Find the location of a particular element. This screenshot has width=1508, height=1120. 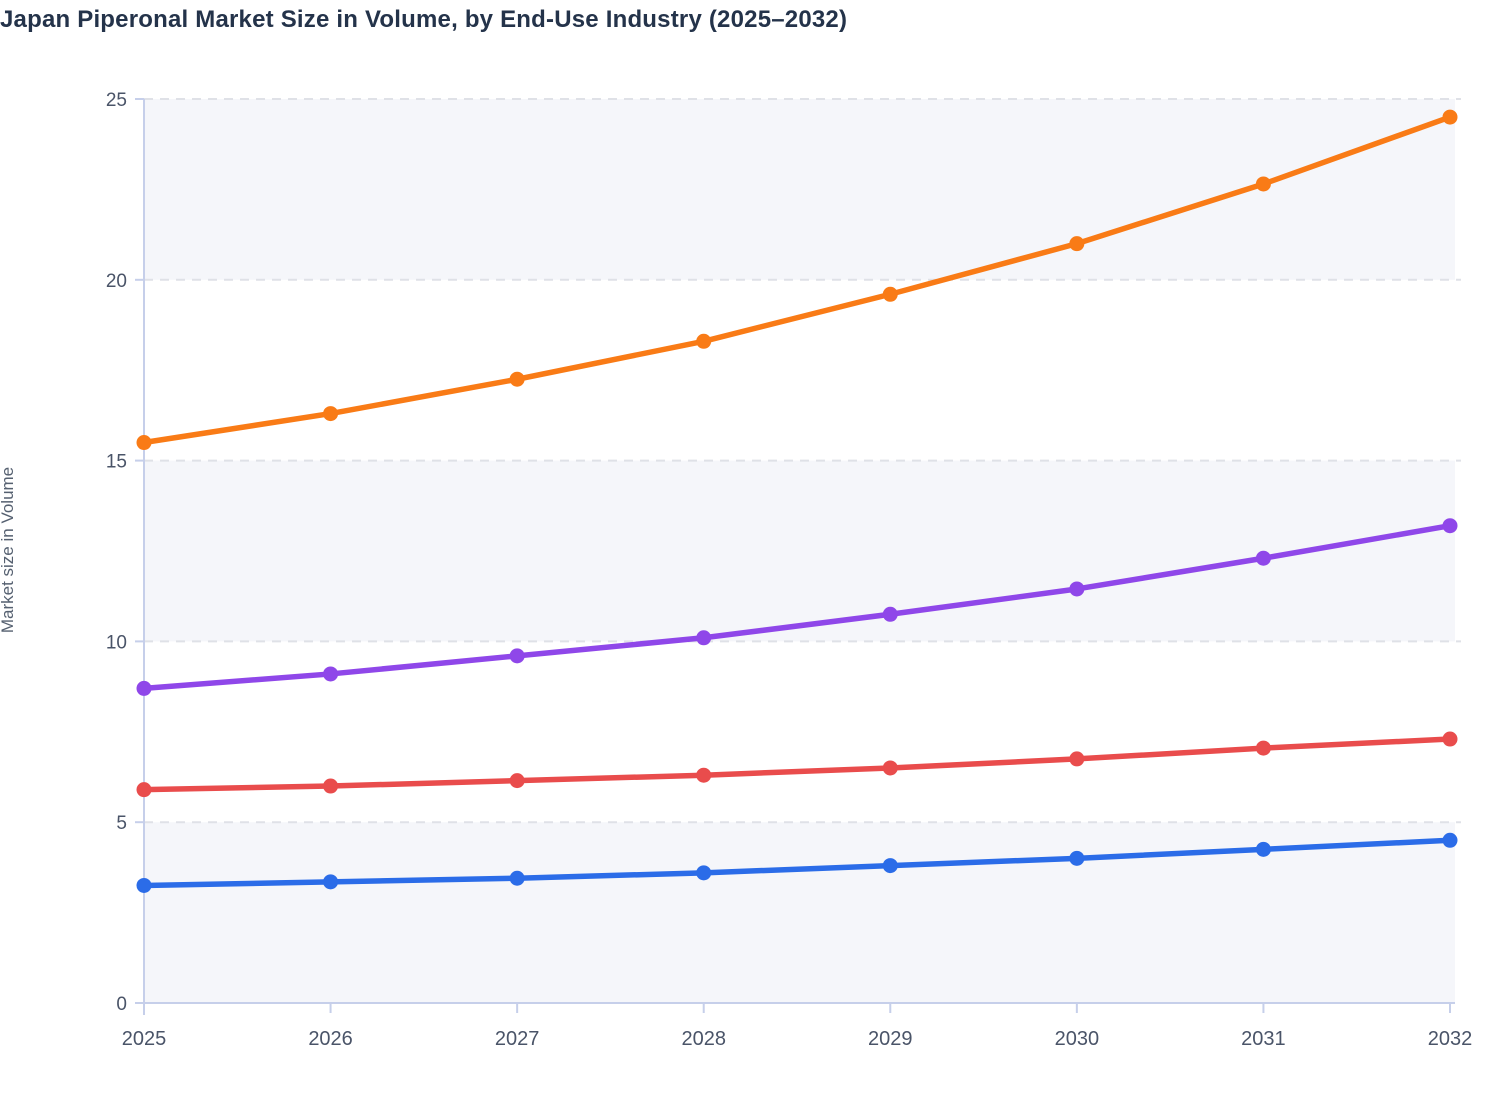

y-tick-label: 20 is located at coordinates (116, 281).